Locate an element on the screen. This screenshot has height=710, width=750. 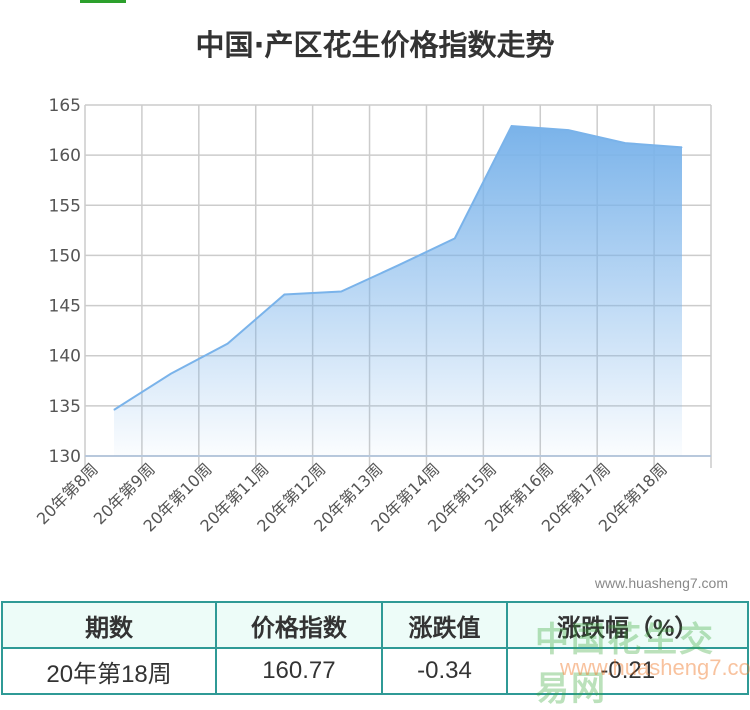
table-row: 20年第18周 160.77 -0.34 -0.21 is located at coordinates (374, 671).